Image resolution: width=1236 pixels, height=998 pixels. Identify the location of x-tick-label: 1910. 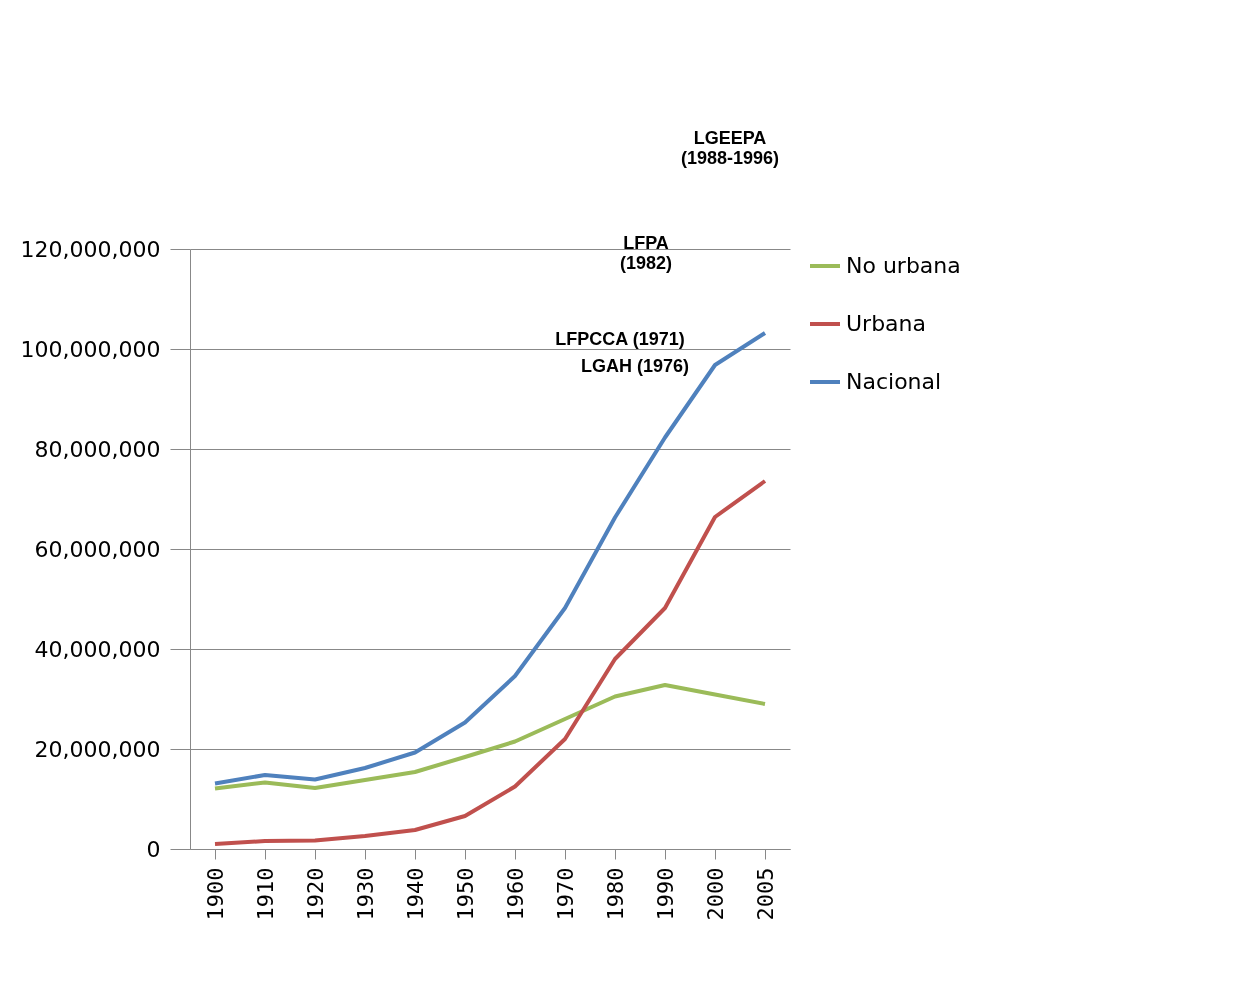
(265, 894).